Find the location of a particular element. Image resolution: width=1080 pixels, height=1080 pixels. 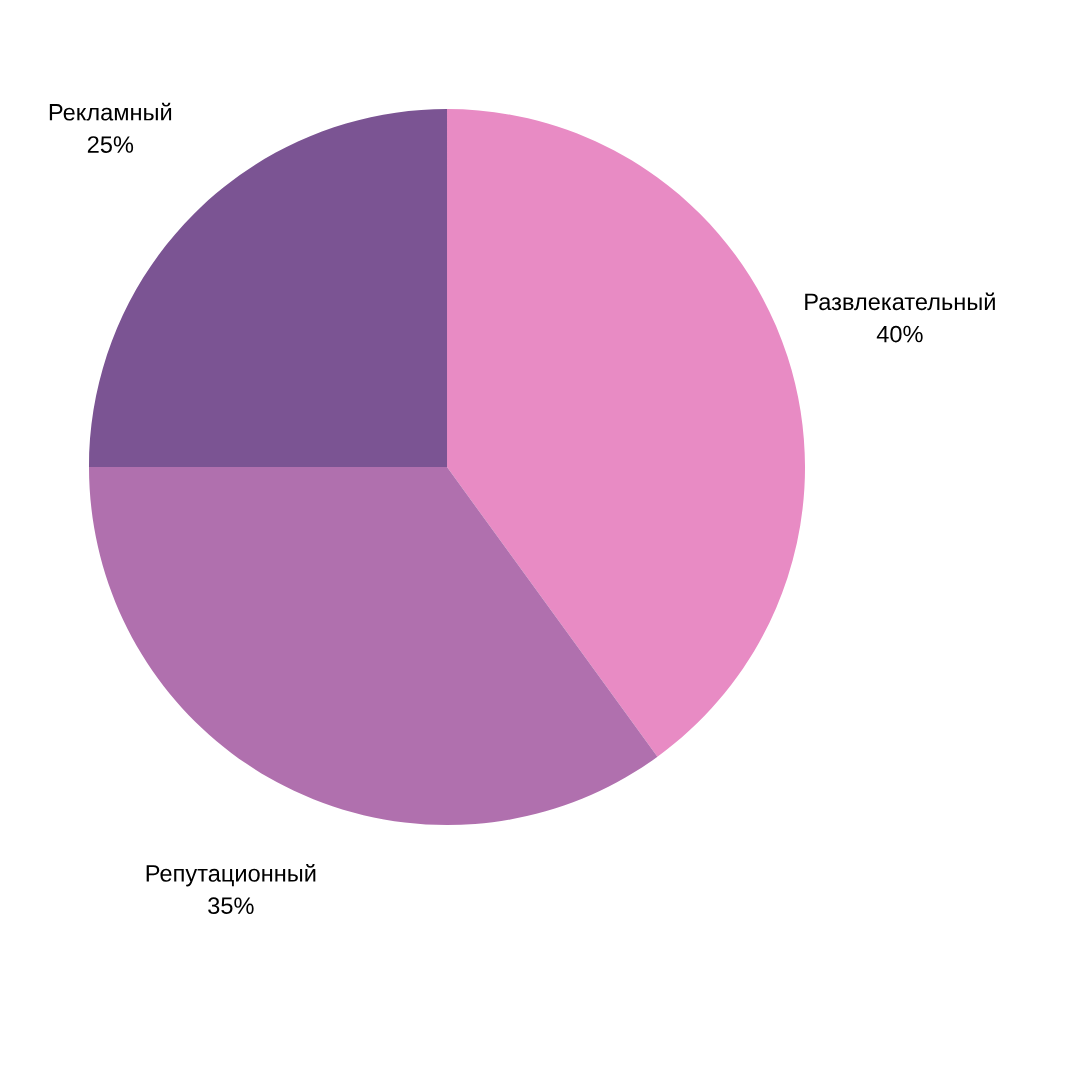

slice-label: Рекламный is located at coordinates (110, 111).